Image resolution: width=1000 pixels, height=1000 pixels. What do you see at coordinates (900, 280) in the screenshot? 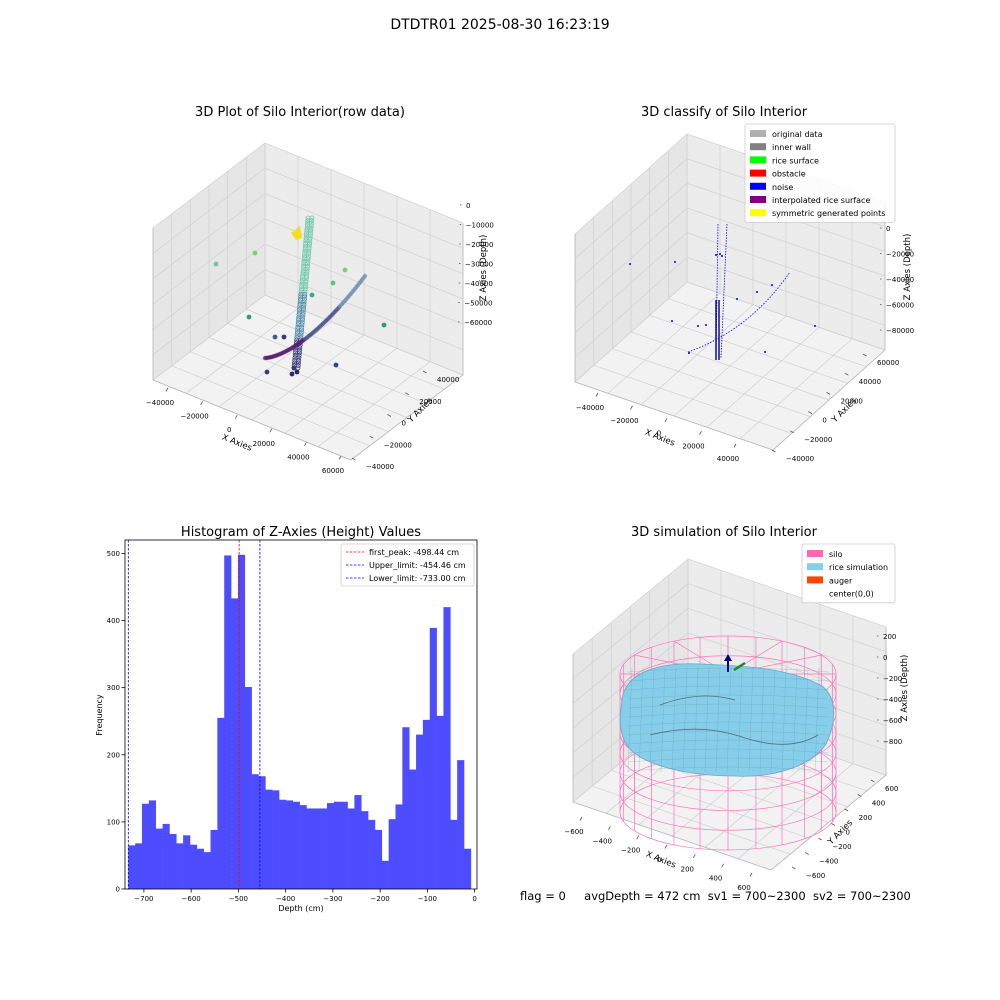
I see `classify-z-tick-label: −40000` at bounding box center [900, 280].